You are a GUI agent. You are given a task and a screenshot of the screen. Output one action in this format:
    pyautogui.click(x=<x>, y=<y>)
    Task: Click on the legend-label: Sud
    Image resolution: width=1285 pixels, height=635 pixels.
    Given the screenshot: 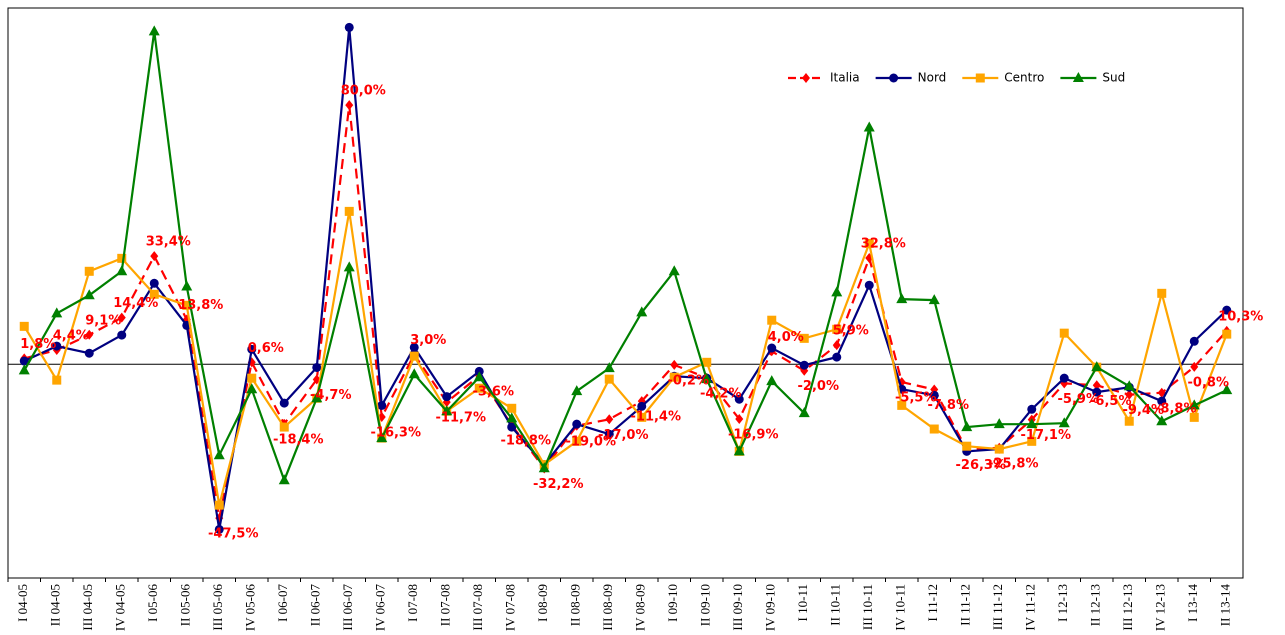 What is the action you would take?
    pyautogui.click(x=1113, y=78)
    